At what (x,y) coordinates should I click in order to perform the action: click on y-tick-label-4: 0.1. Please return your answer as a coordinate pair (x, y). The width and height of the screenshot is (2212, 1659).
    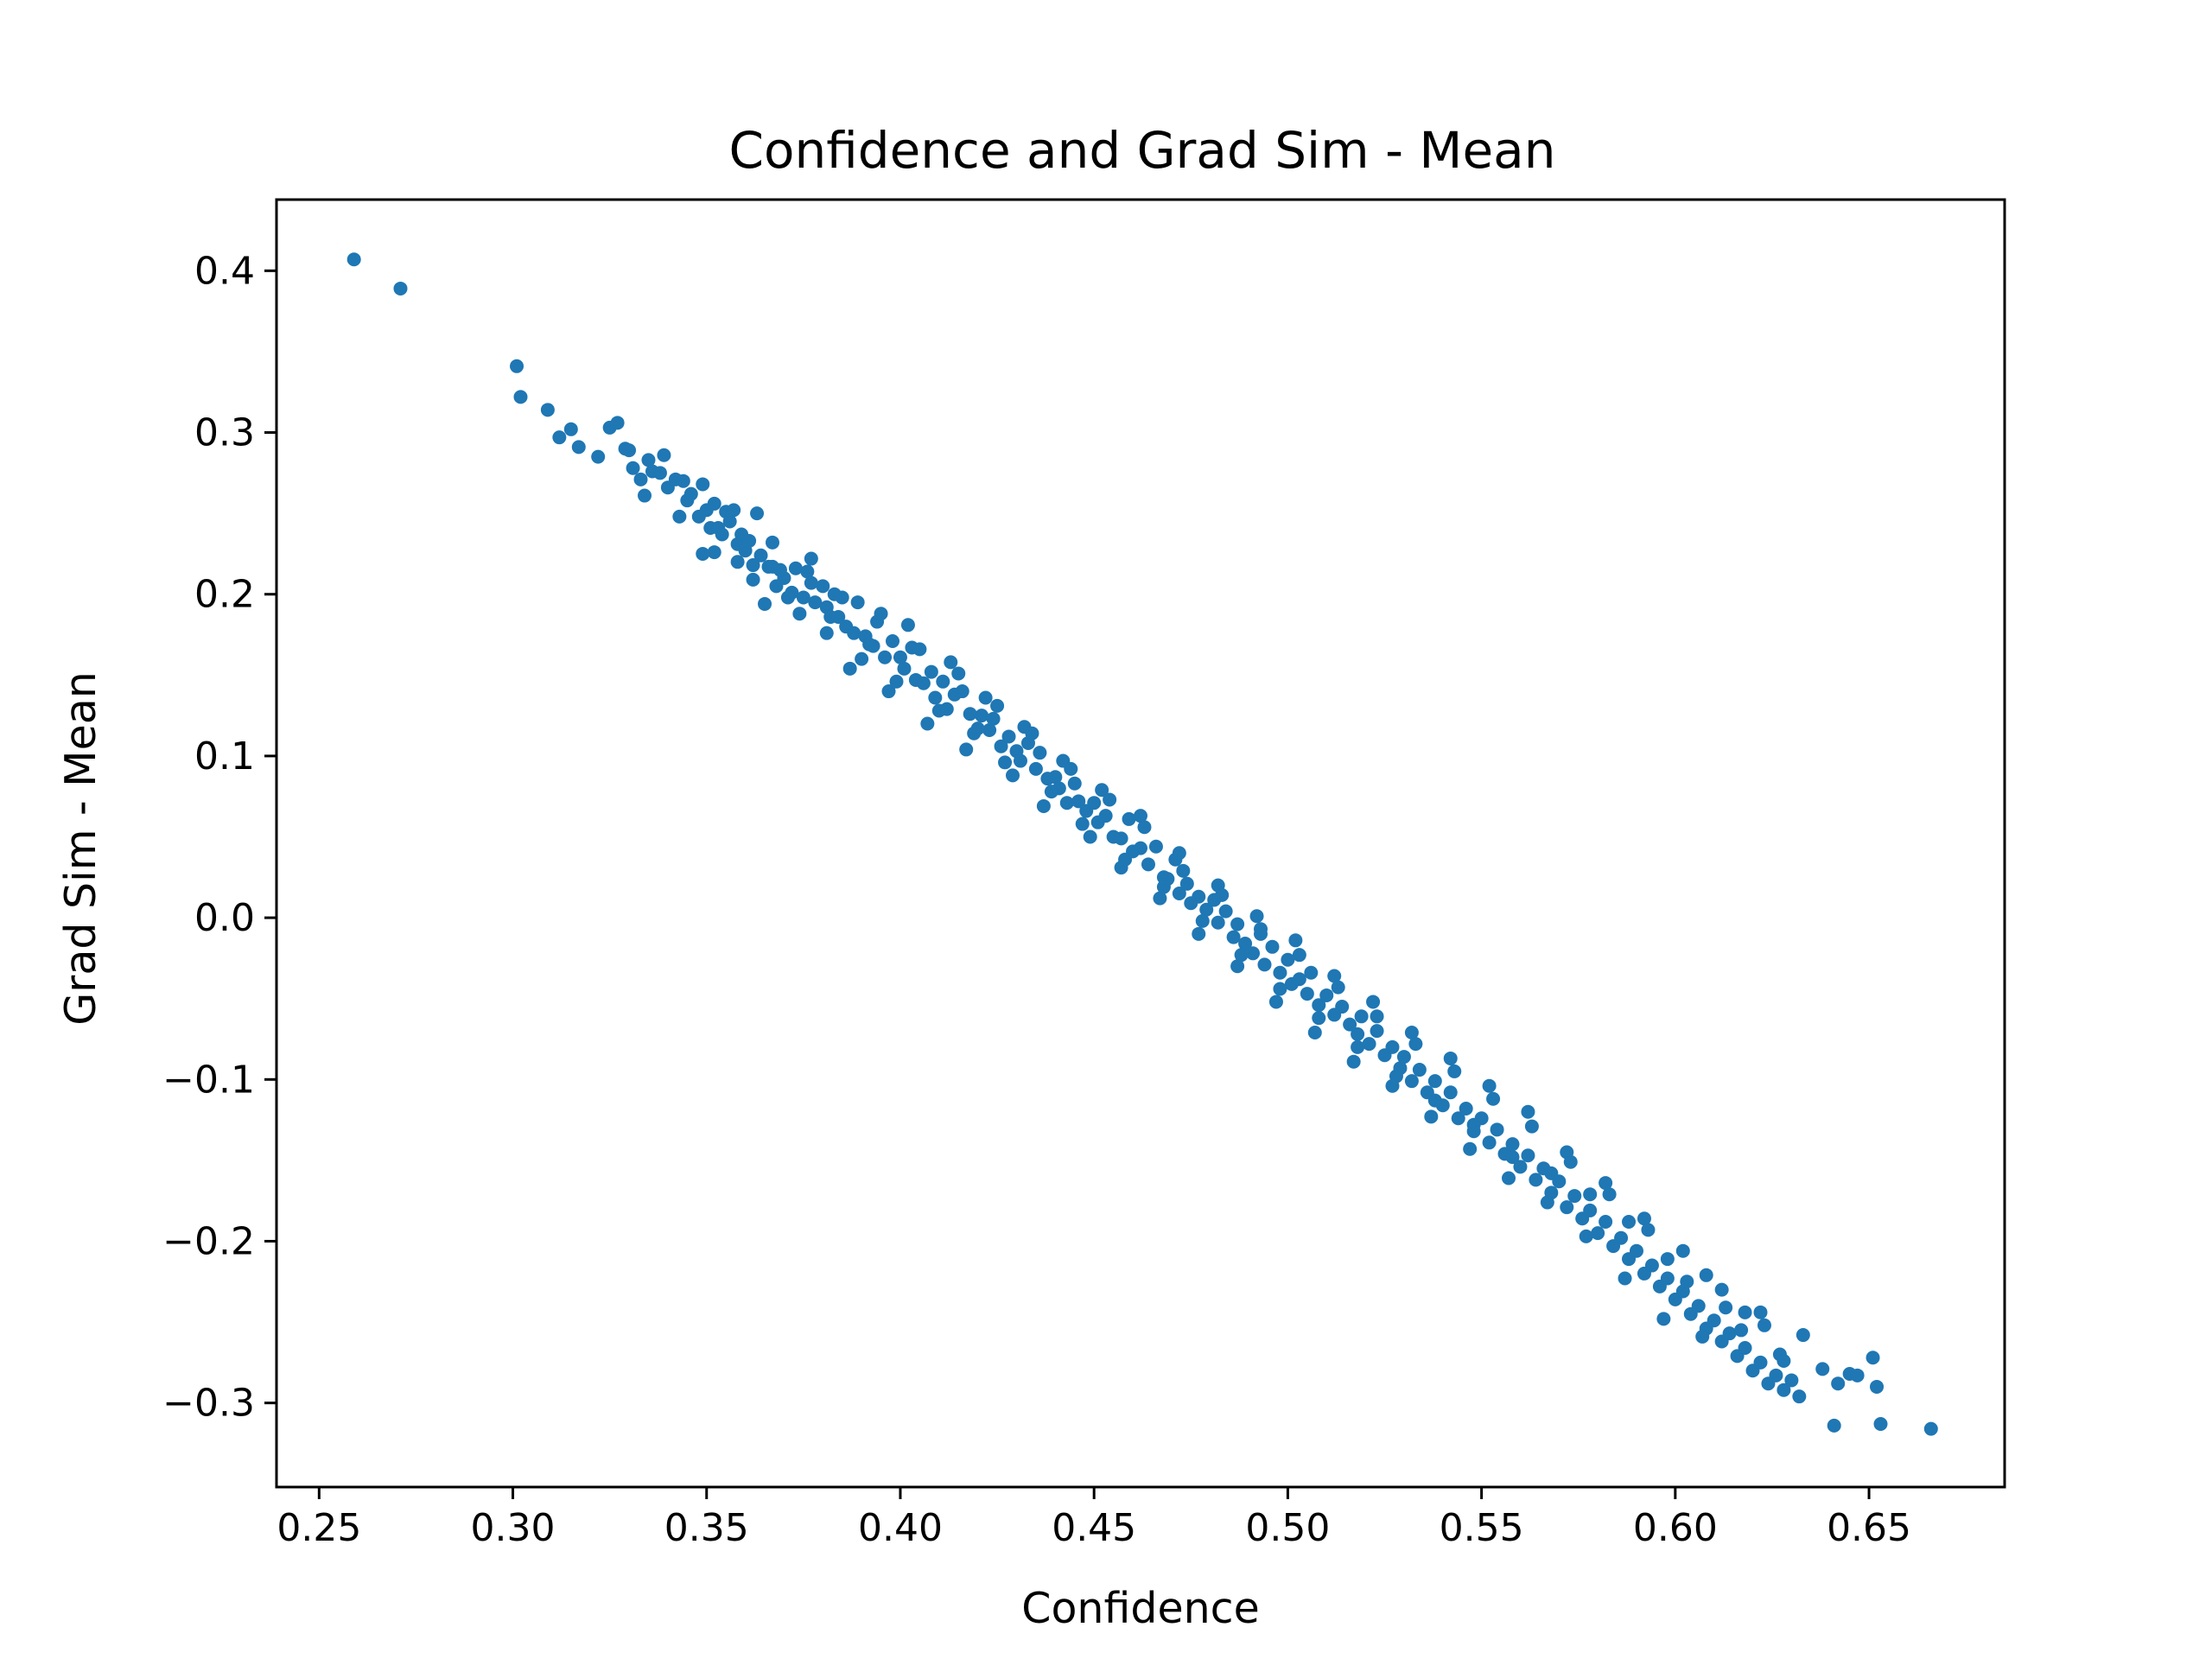
    Looking at the image, I should click on (224, 756).